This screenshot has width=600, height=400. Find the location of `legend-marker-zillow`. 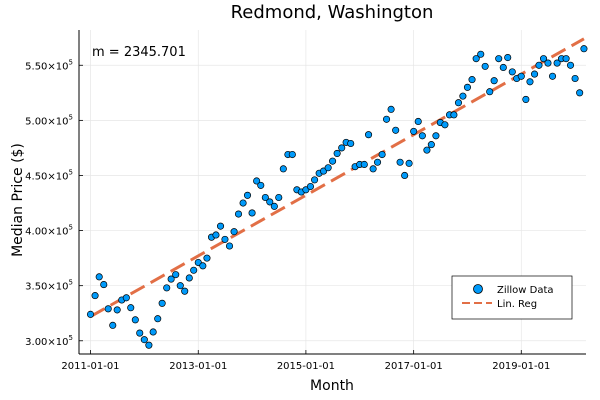

legend-marker-zillow is located at coordinates (478, 289).